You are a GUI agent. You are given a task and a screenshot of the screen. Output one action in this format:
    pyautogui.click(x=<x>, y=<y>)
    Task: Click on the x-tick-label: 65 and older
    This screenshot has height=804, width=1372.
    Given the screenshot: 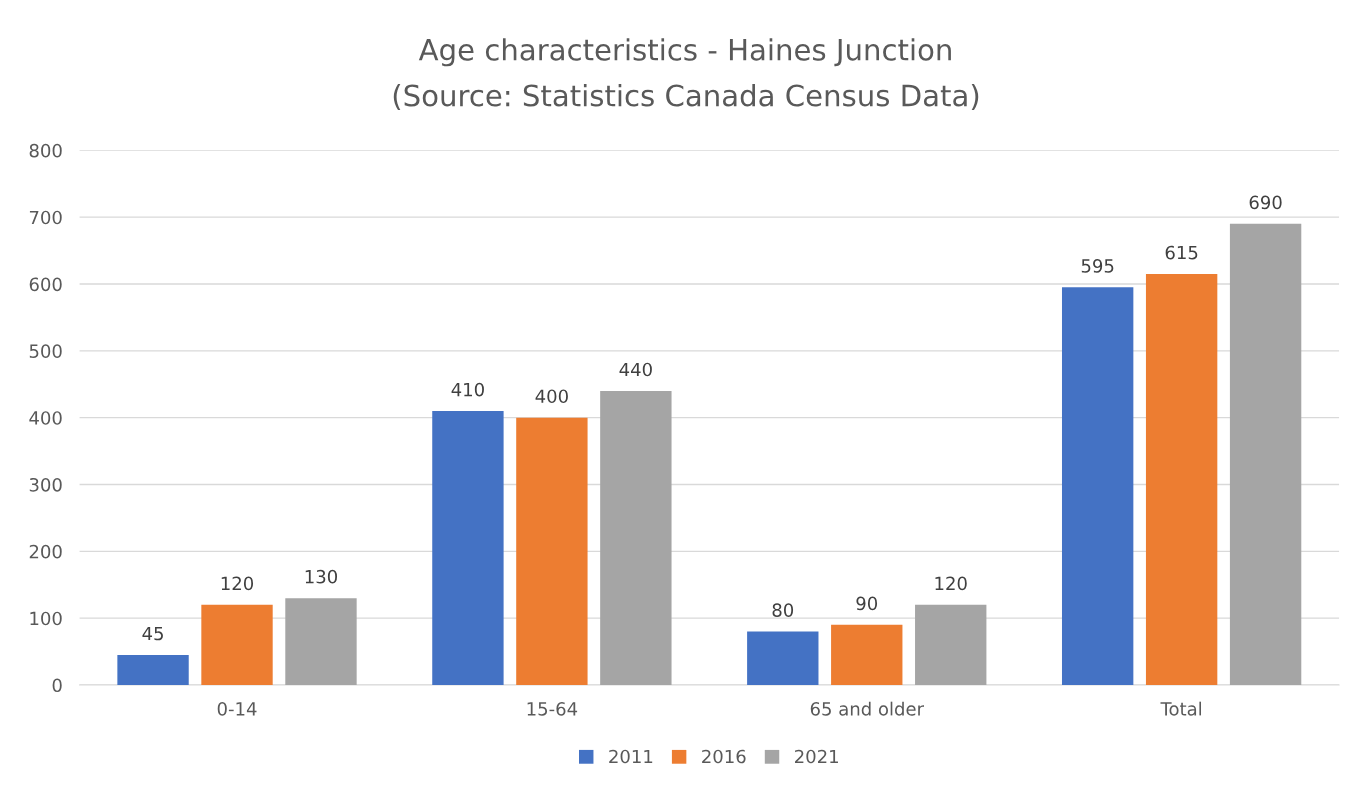 What is the action you would take?
    pyautogui.click(x=867, y=708)
    